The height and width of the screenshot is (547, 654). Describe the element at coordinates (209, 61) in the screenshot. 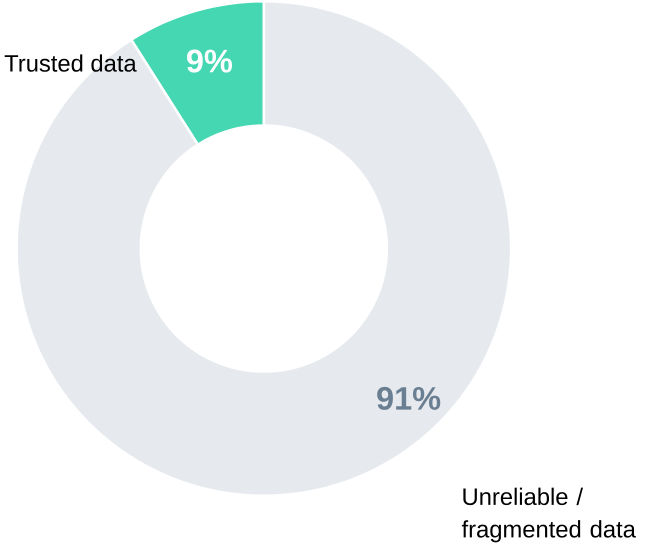

I see `data-label: 9%` at that location.